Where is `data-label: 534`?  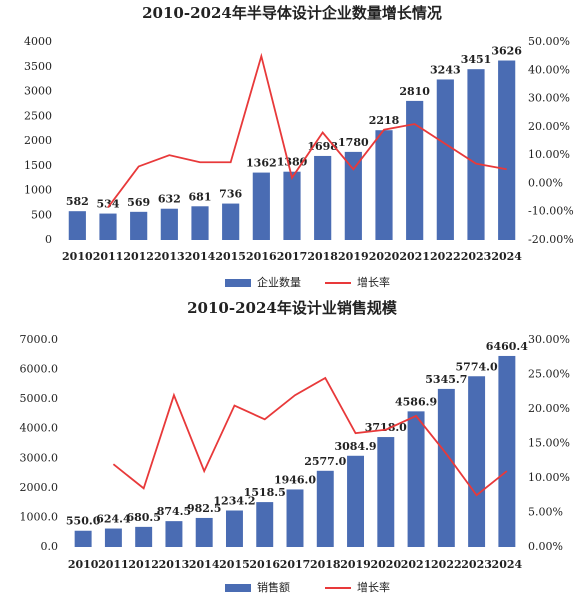 data-label: 534 is located at coordinates (108, 204).